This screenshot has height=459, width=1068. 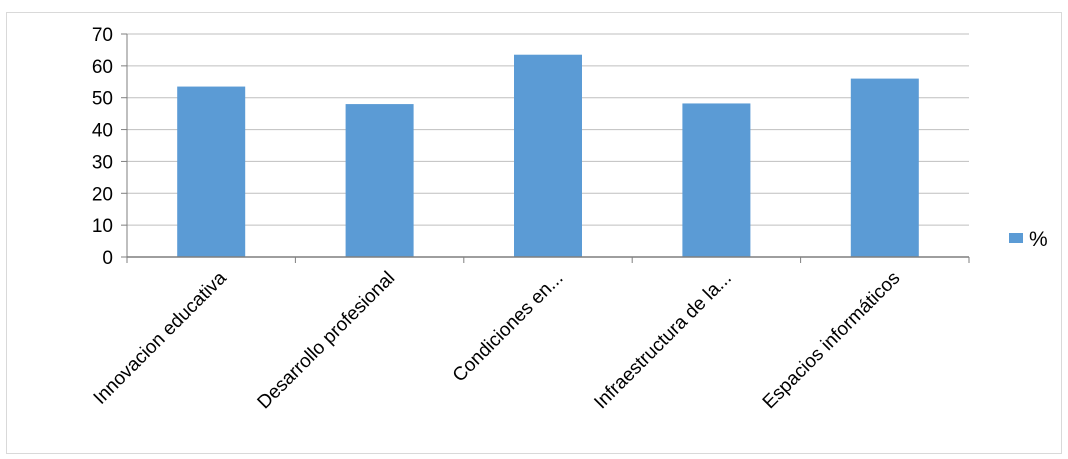 I want to click on y-tick-label: 70, so click(x=102, y=35).